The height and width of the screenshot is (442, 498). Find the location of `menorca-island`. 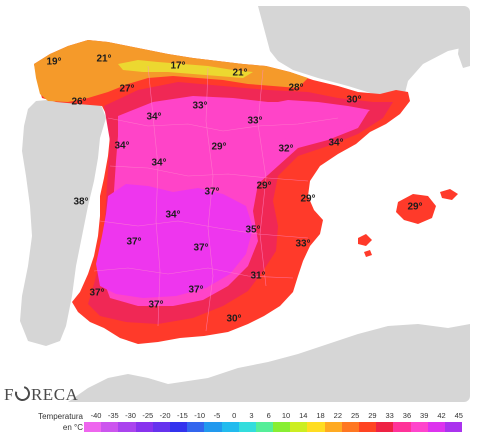

menorca-island is located at coordinates (449, 194).